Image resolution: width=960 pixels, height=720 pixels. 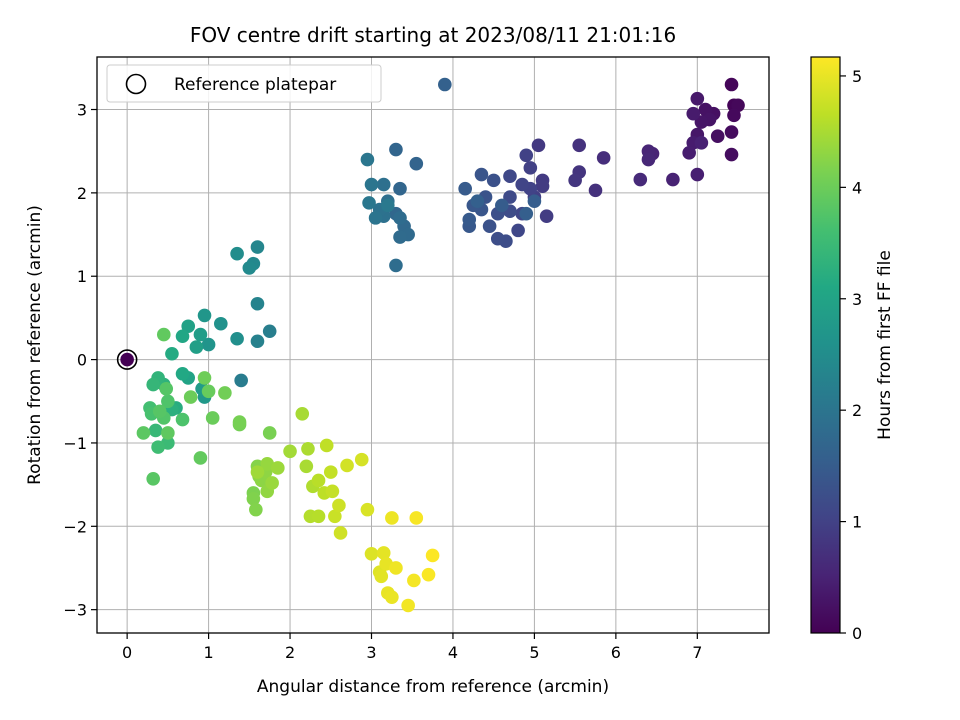 I want to click on colorbar: 0 1 2 3 4 5 Hours from first FF file, so click(x=852, y=349).